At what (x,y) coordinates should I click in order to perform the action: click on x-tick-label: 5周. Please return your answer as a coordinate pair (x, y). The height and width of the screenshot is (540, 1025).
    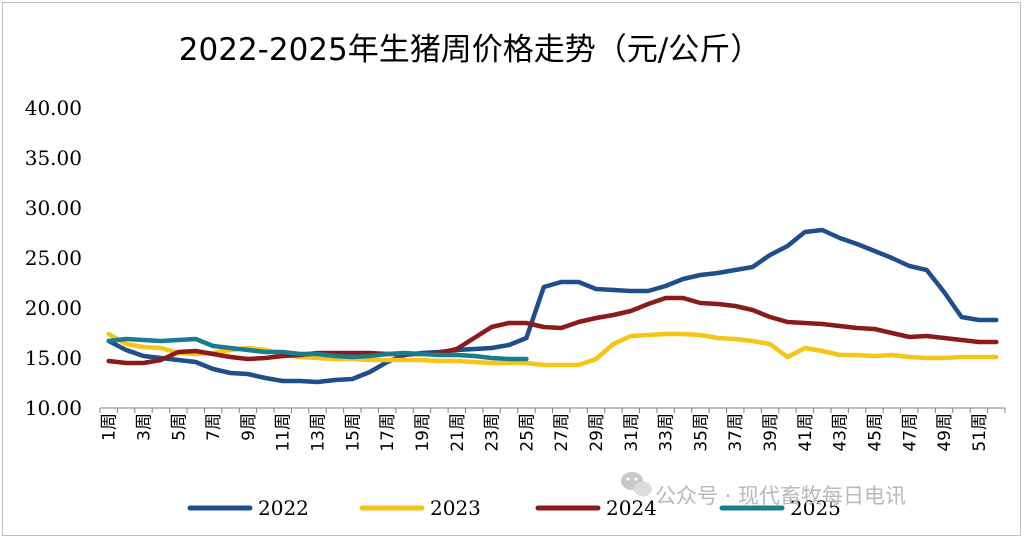
    Looking at the image, I should click on (179, 427).